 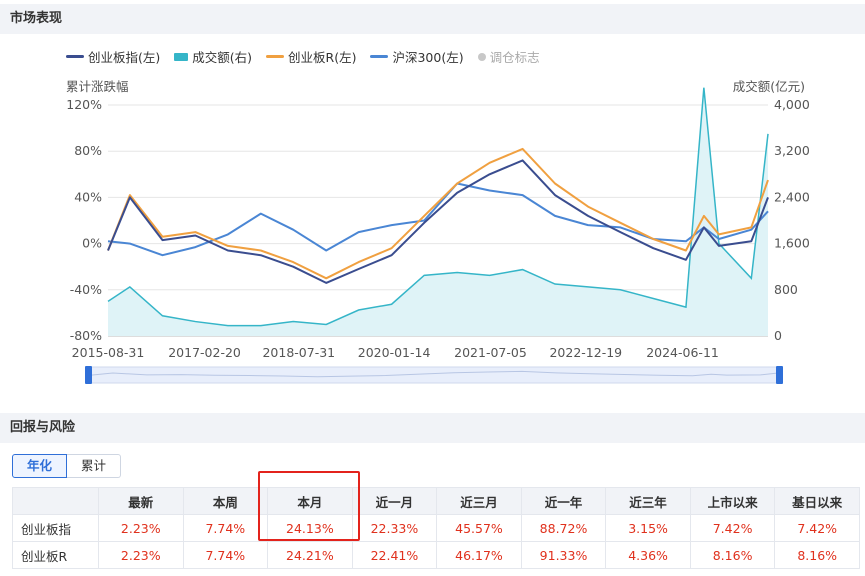 I want to click on table-cell: 91.33%, so click(x=563, y=555).